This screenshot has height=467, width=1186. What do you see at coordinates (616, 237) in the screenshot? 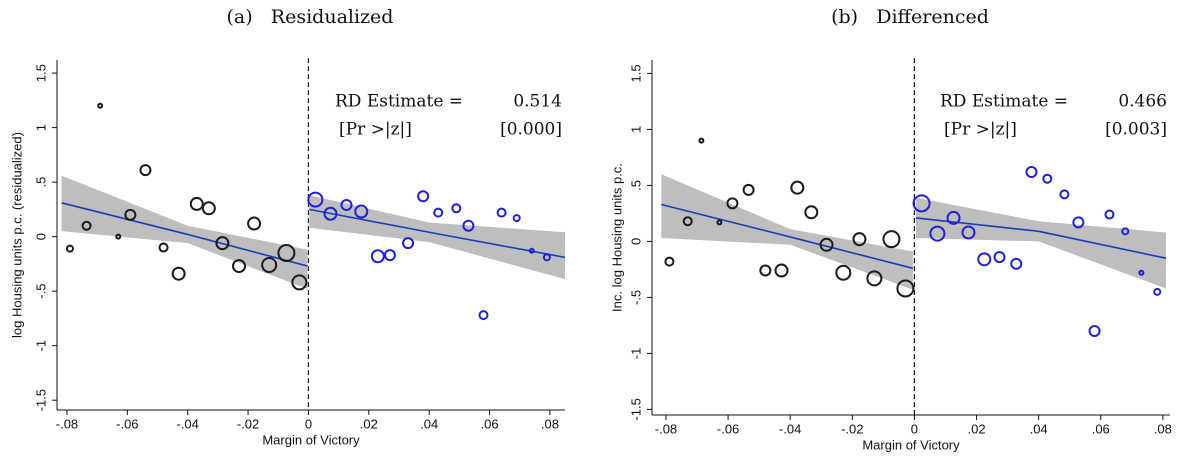
I see `y-axis-label: Inc. log Housing units p.c.` at bounding box center [616, 237].